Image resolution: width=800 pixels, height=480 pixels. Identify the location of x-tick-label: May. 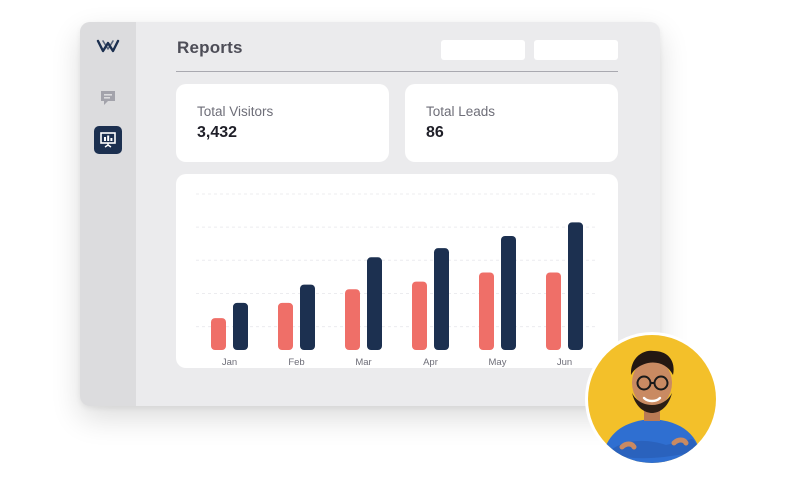
(498, 362).